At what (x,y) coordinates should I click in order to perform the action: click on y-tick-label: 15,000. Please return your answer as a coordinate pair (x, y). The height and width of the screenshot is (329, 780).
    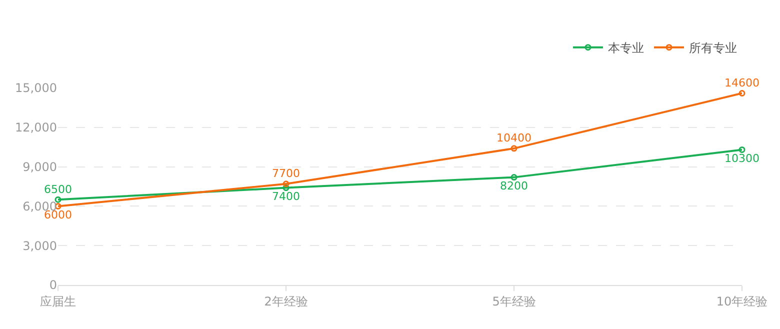
    Looking at the image, I should click on (36, 88).